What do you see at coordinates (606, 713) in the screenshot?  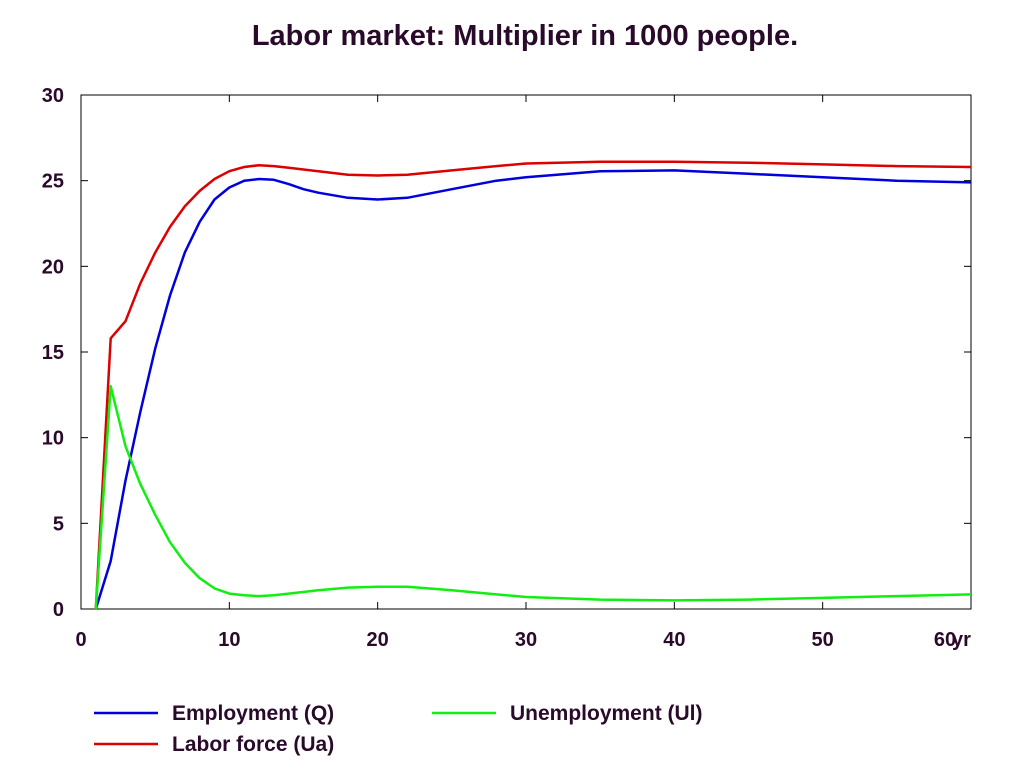 I see `legend-label: Unemployment (Ul)` at bounding box center [606, 713].